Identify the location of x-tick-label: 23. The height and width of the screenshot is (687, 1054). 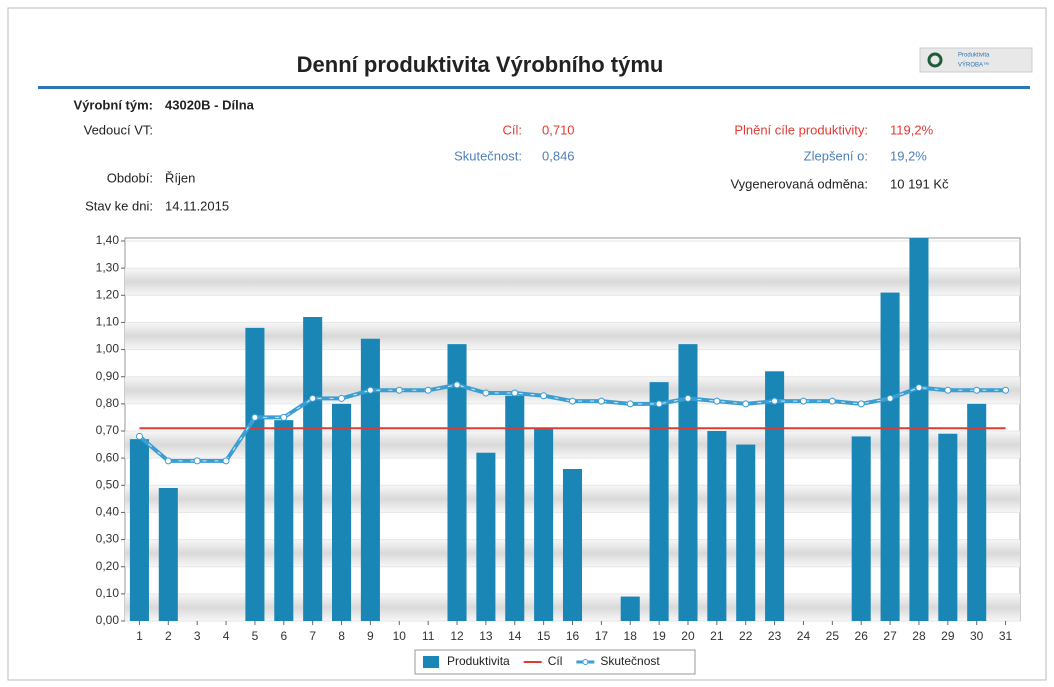
(775, 636).